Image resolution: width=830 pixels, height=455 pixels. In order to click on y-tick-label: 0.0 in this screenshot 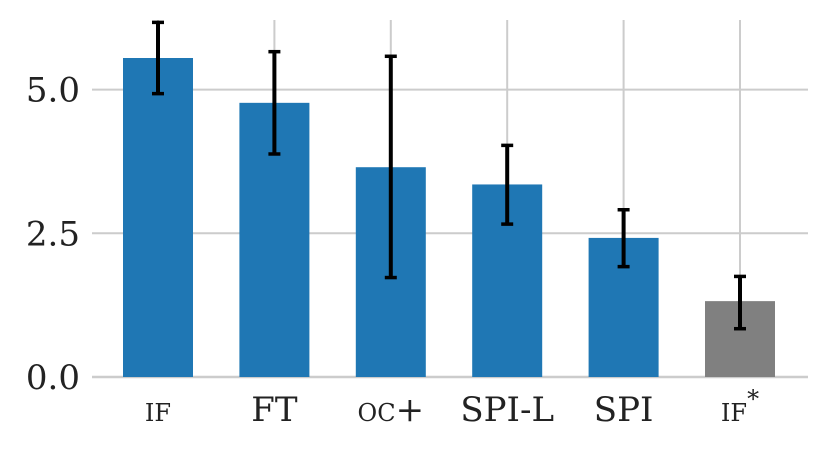, I will do `click(53, 378)`.